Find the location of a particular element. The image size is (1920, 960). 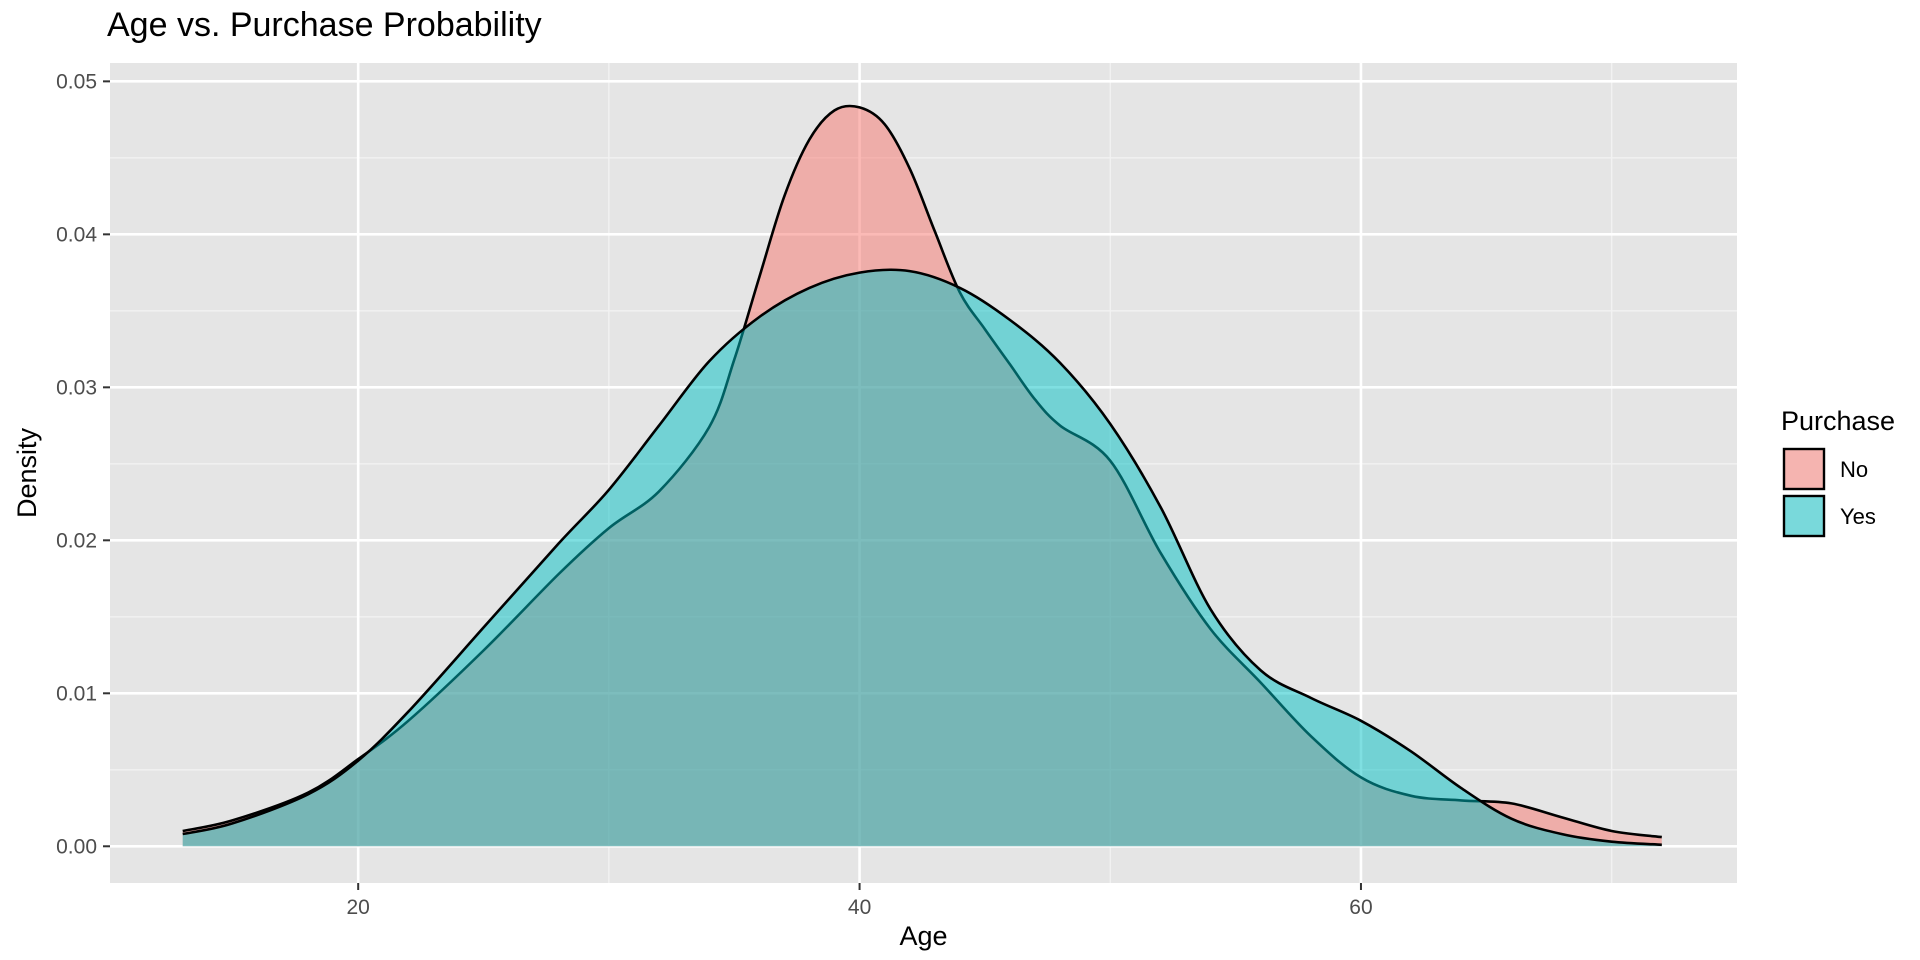

y-tick-label: 0.01 is located at coordinates (76, 693).